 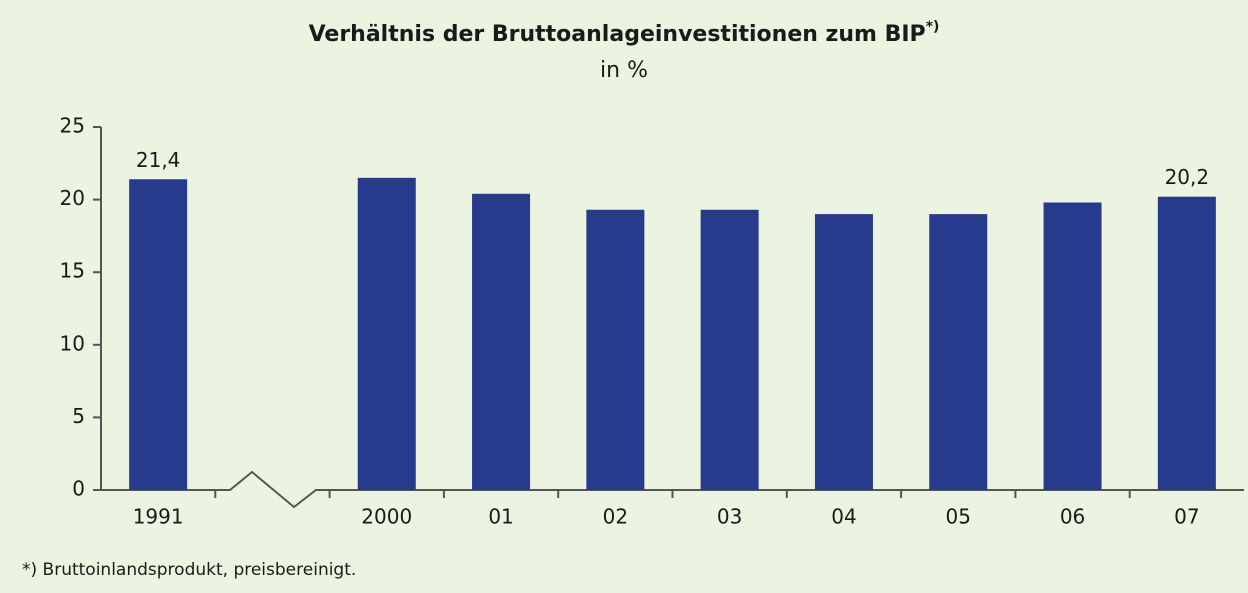 What do you see at coordinates (72, 271) in the screenshot?
I see `y-tick-label: 15` at bounding box center [72, 271].